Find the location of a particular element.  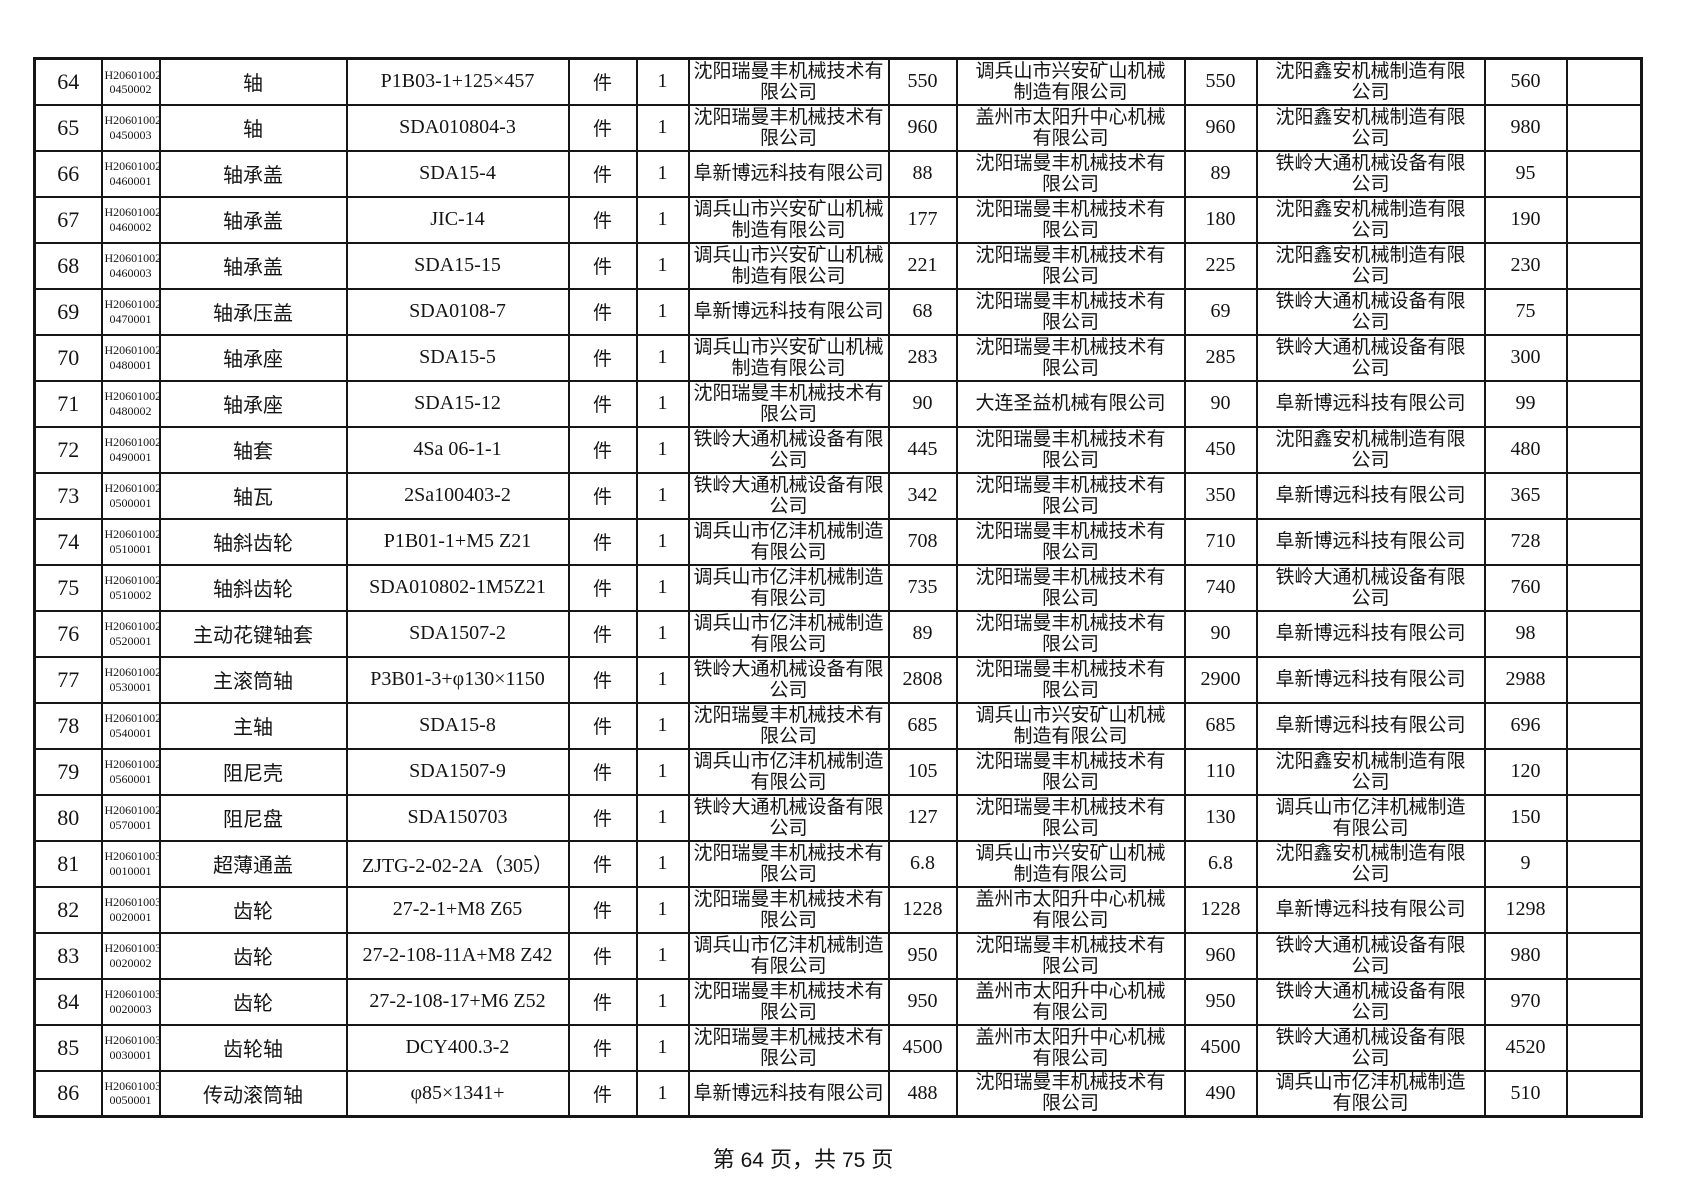

supplier2-price-cell: 90 is located at coordinates (1220, 403).